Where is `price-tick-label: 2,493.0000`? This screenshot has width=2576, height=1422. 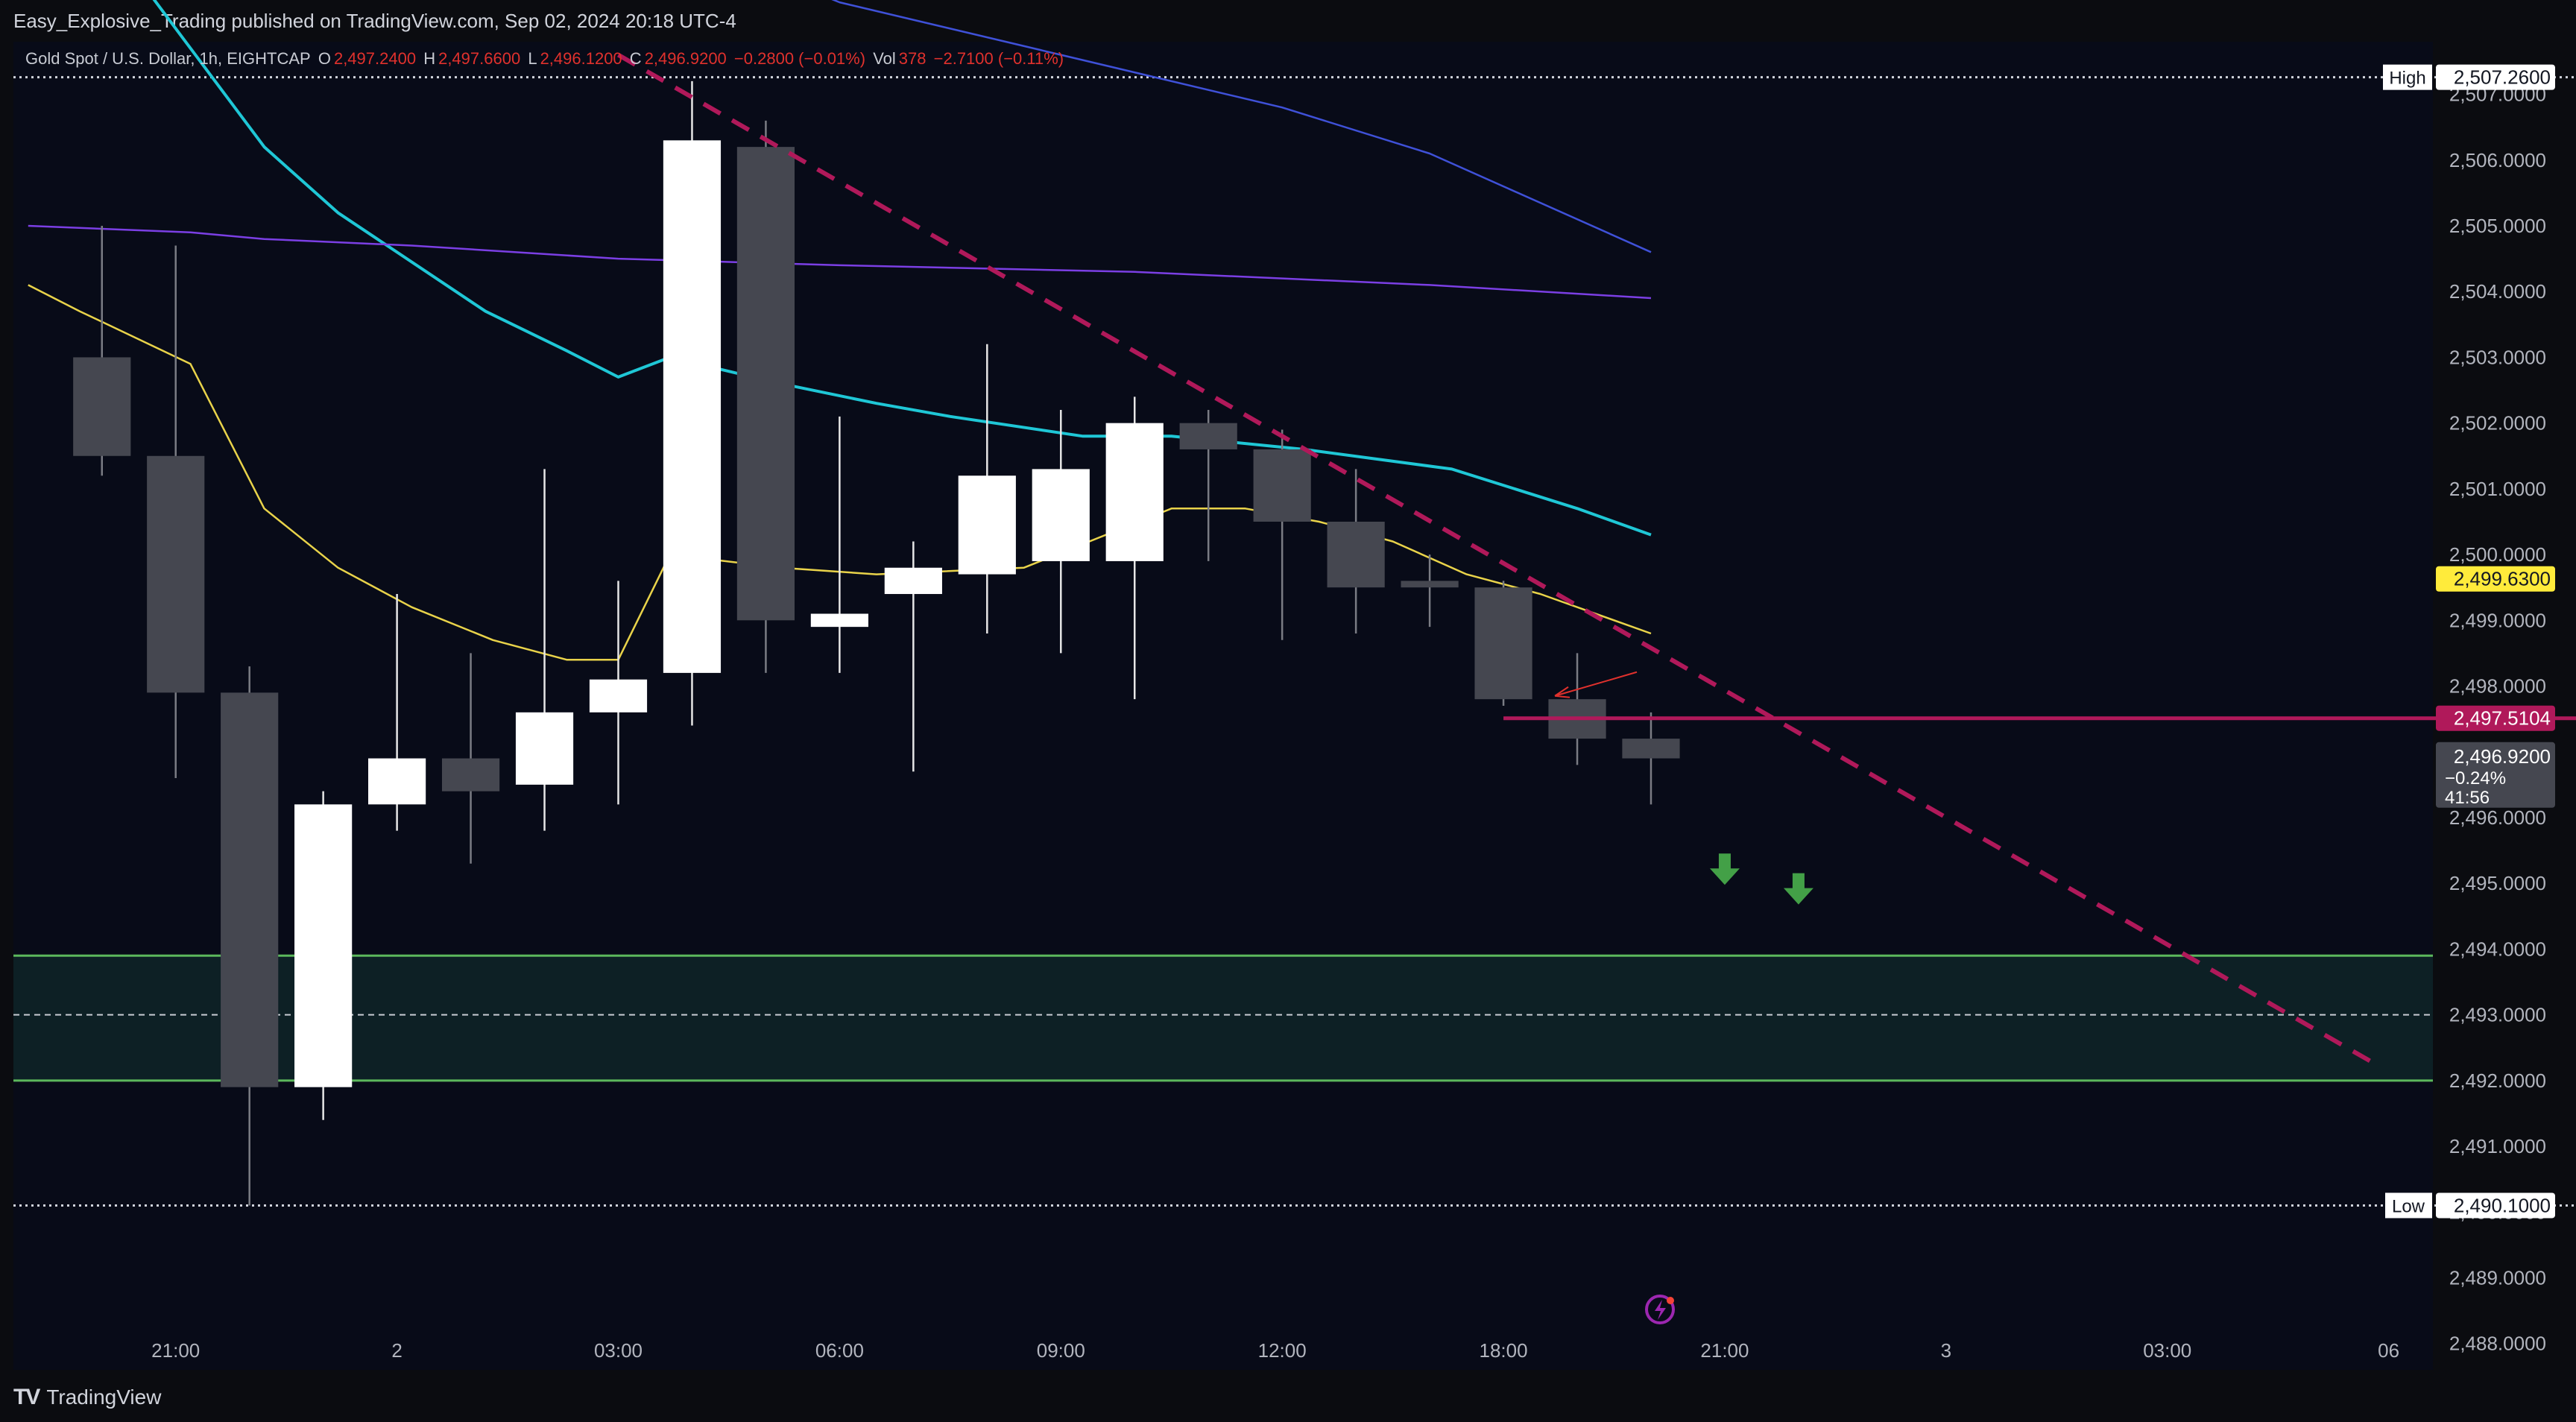
price-tick-label: 2,493.0000 is located at coordinates (2497, 1015).